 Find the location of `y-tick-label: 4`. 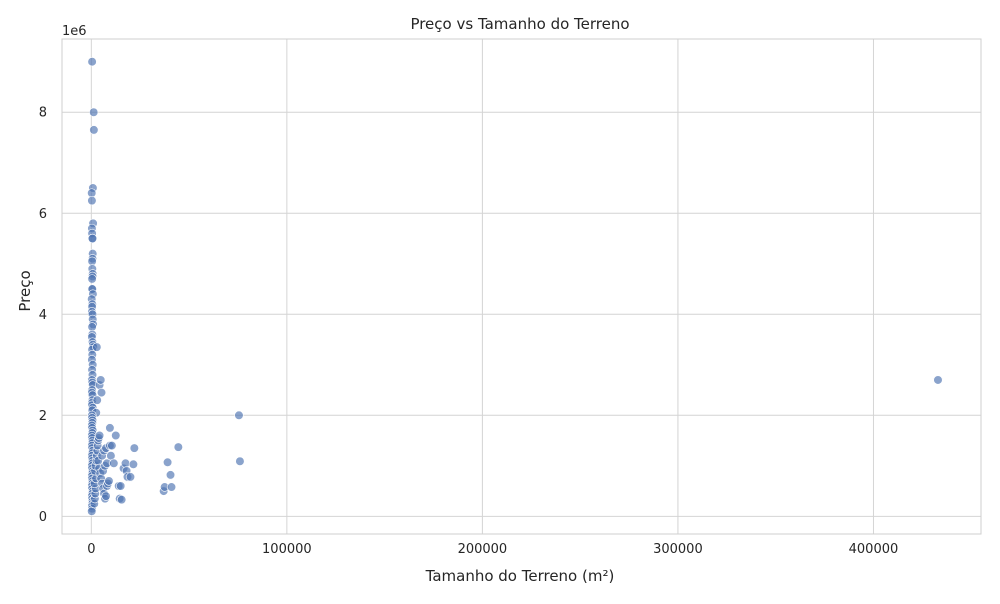

y-tick-label: 4 is located at coordinates (43, 315).